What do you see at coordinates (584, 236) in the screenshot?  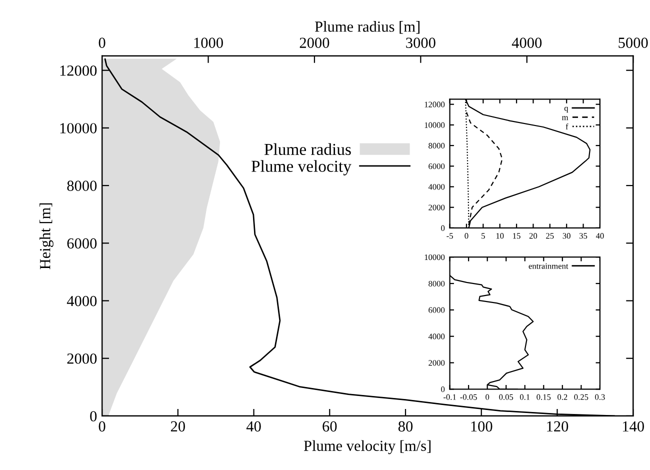 I see `x-tick-label: 35` at bounding box center [584, 236].